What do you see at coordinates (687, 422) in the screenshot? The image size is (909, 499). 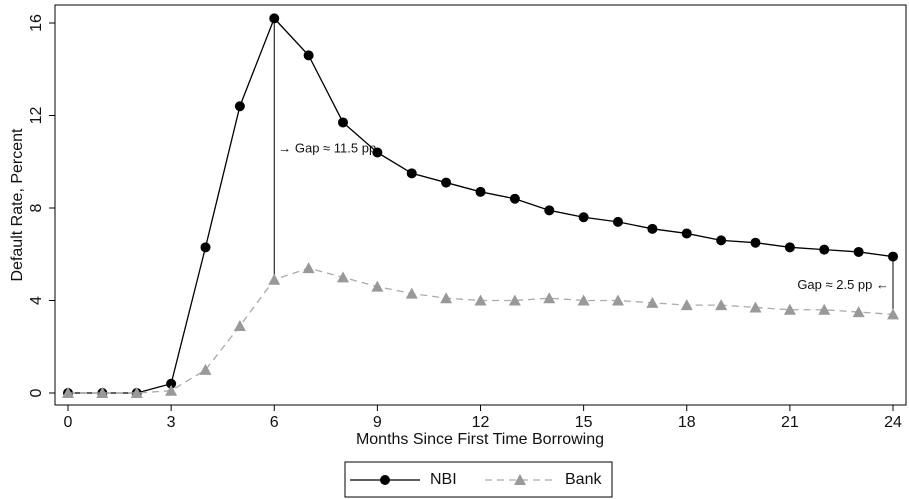 I see `x-tick-label: 18` at bounding box center [687, 422].